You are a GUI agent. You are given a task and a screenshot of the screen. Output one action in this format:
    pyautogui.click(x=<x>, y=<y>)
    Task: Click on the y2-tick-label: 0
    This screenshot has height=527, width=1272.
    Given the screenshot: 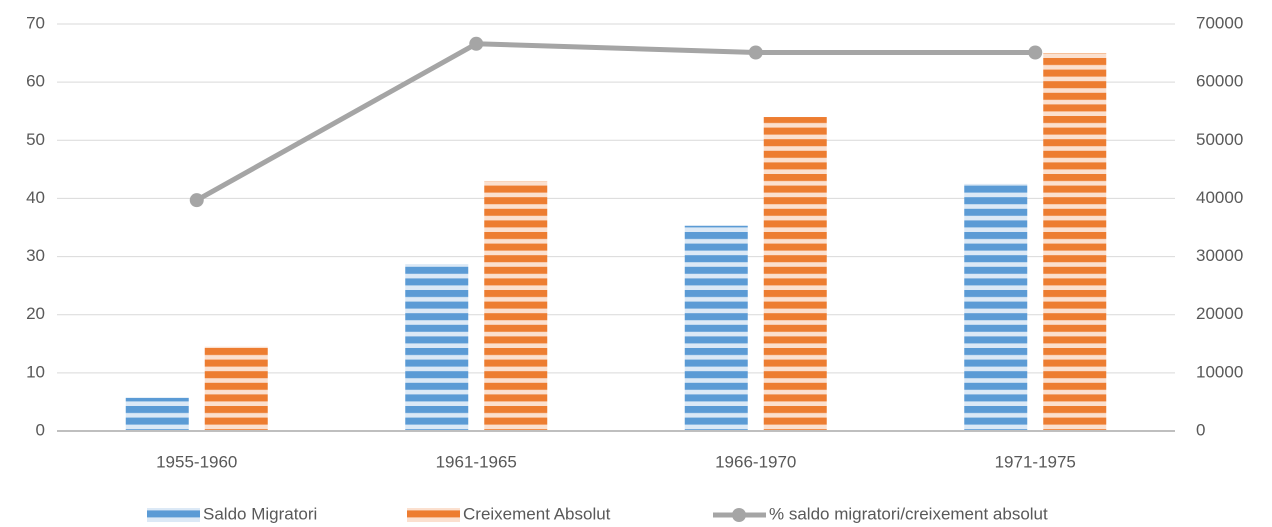 What is the action you would take?
    pyautogui.click(x=1200, y=429)
    